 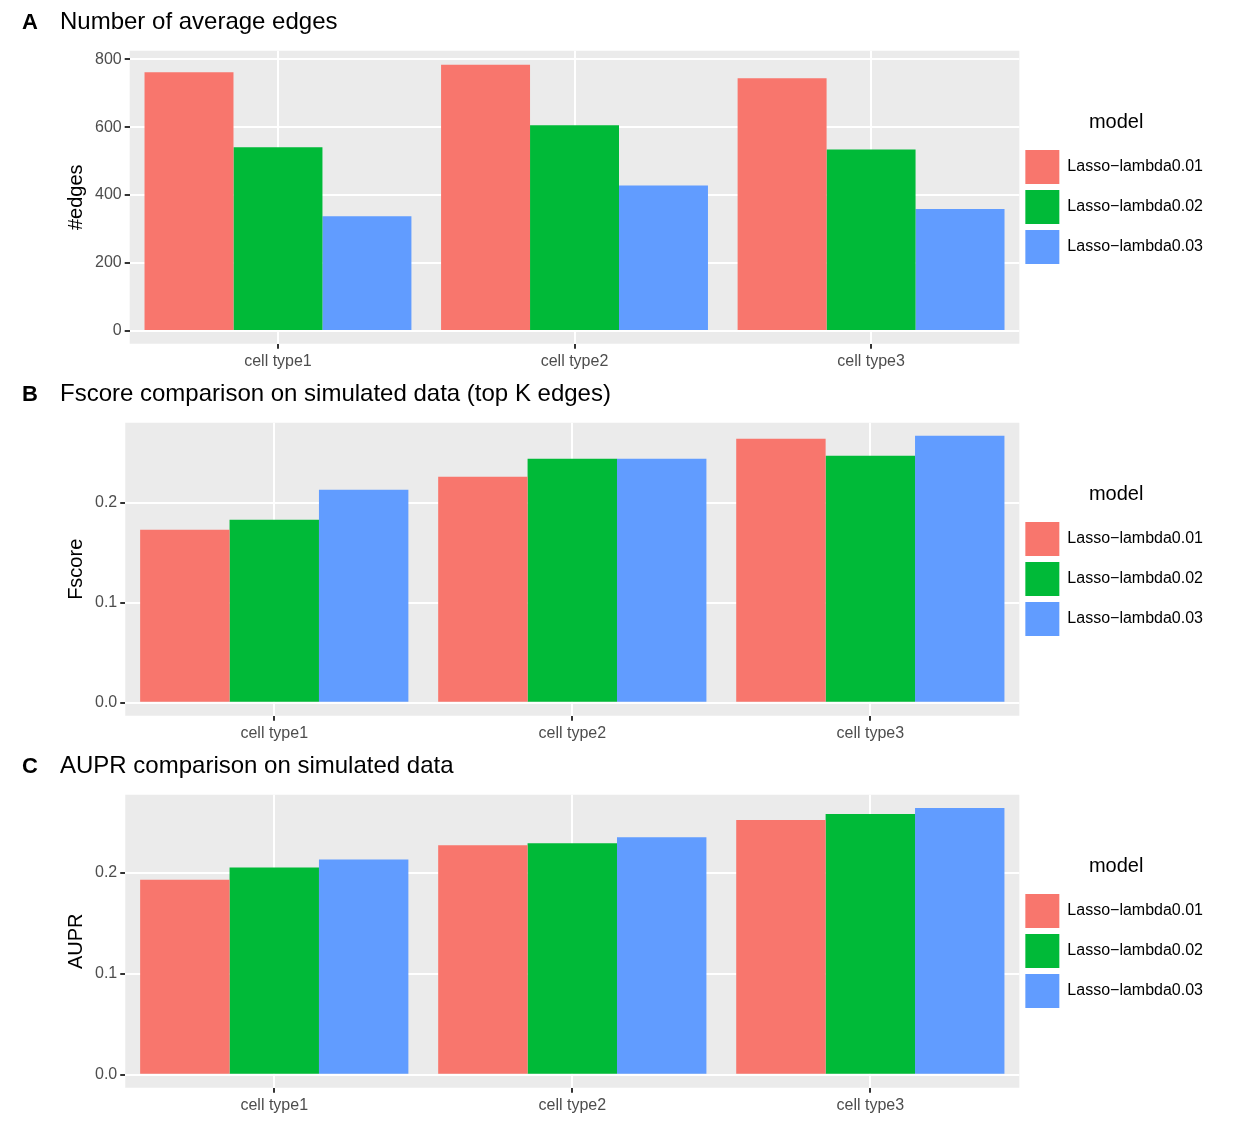 What do you see at coordinates (30, 766) in the screenshot?
I see `text: C` at bounding box center [30, 766].